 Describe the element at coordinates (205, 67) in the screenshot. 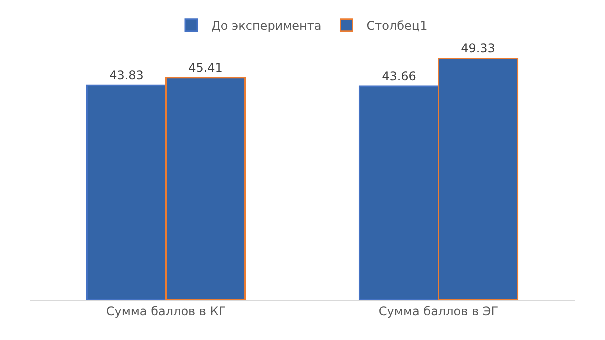

I see `data-label: 45.41` at that location.